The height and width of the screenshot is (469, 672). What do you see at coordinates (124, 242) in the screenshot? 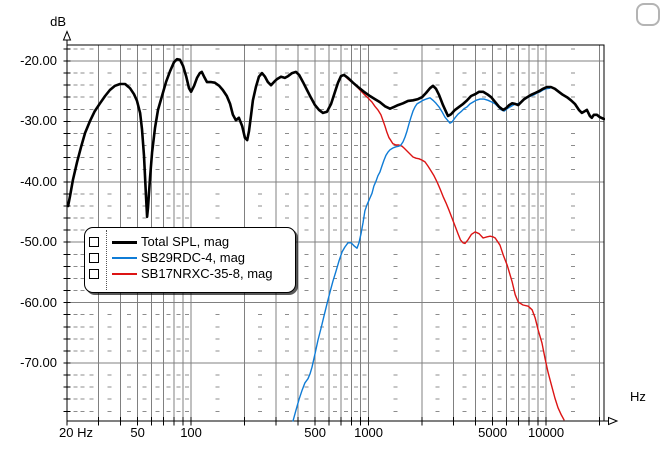
I see `legend-line-sample-total-spl` at bounding box center [124, 242].